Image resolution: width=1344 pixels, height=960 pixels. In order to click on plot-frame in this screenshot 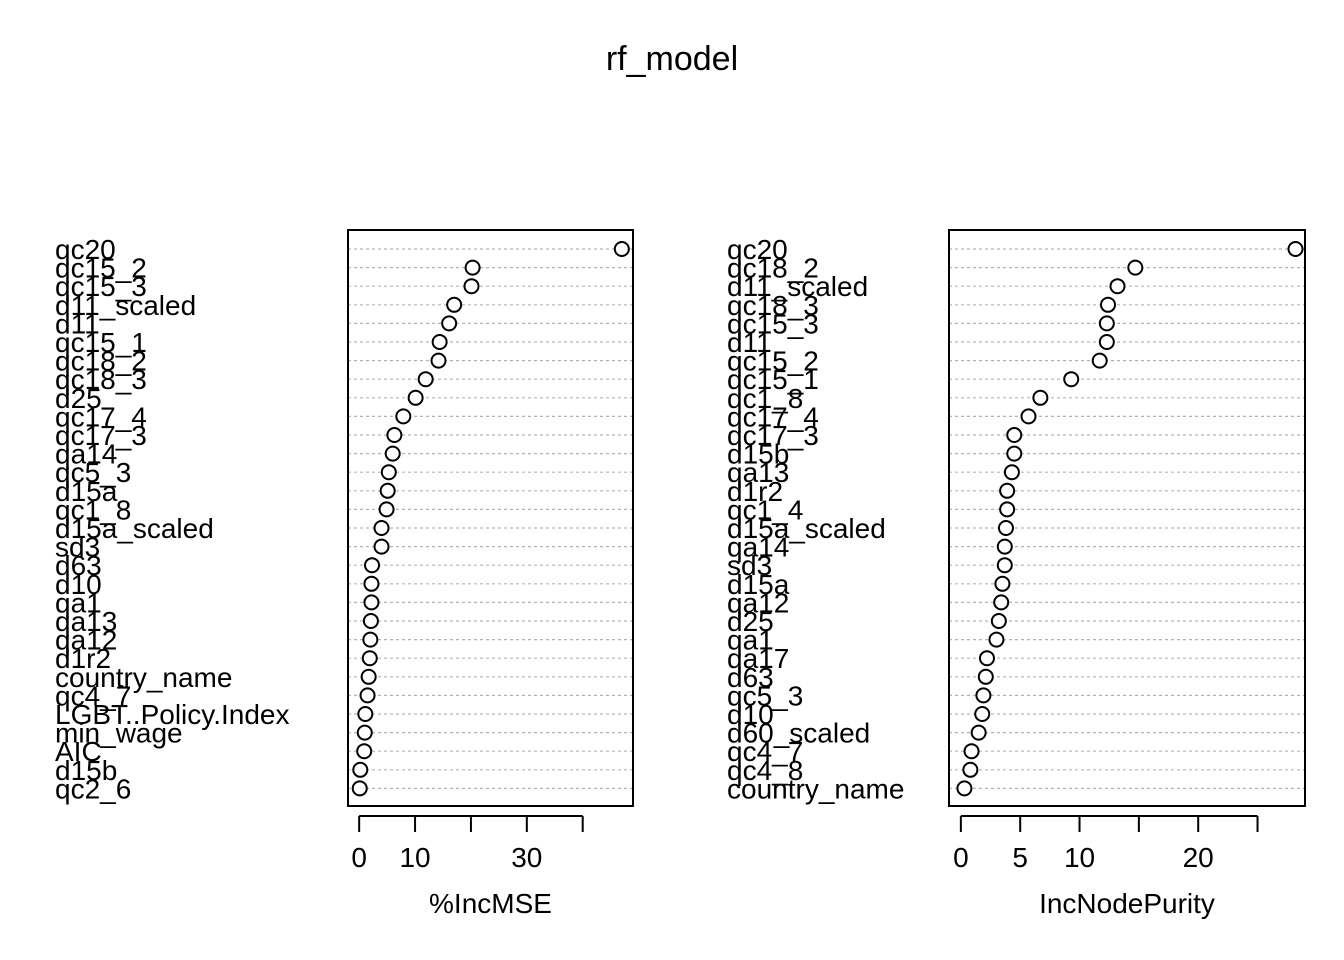, I will do `click(490, 518)`.